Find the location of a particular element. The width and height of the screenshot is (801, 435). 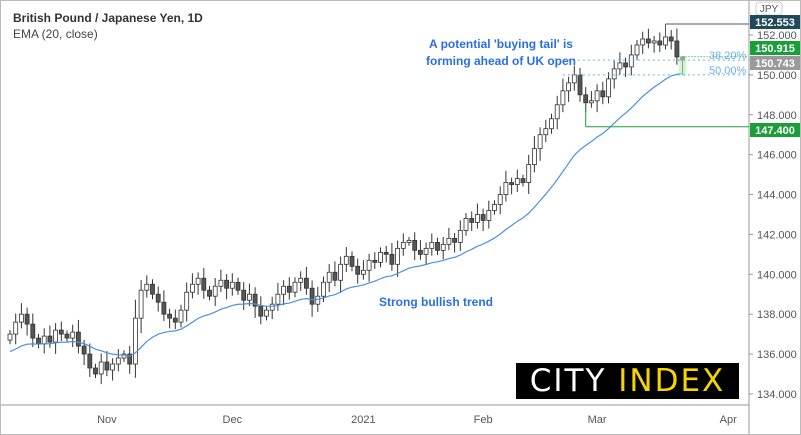

y-tick-label: 144.000 is located at coordinates (777, 196).